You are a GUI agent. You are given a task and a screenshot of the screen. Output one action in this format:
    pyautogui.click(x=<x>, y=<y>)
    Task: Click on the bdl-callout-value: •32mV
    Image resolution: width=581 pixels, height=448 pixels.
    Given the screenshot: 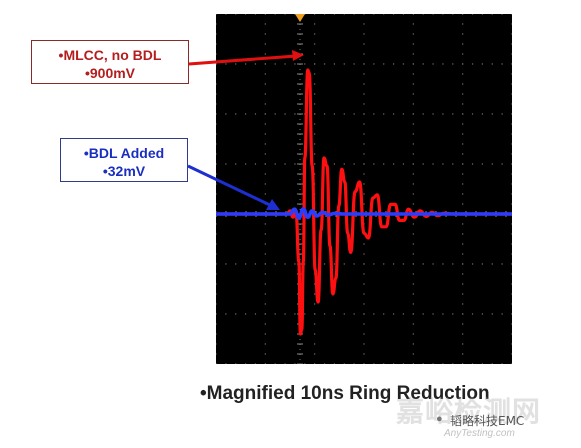 What is the action you would take?
    pyautogui.click(x=124, y=171)
    